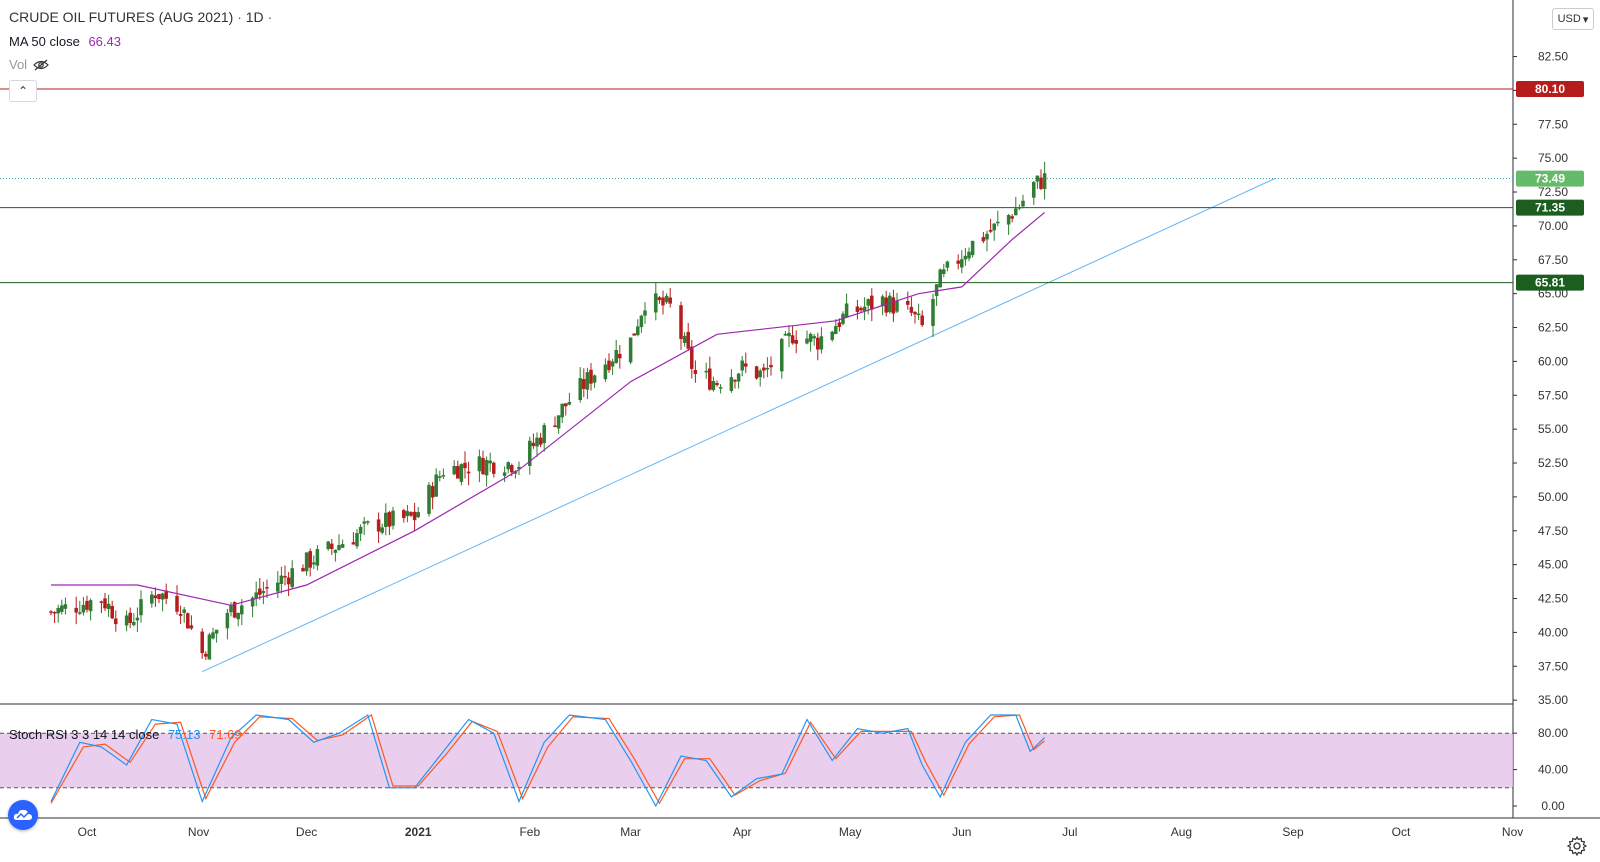 Image resolution: width=1600 pixels, height=862 pixels. What do you see at coordinates (1553, 328) in the screenshot?
I see `price-tick-label: 62.50` at bounding box center [1553, 328].